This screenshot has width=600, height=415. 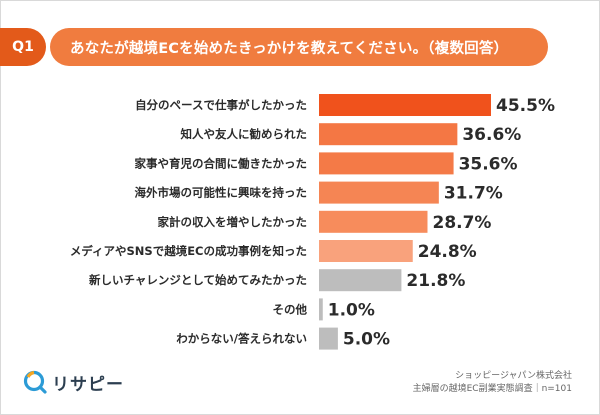 I want to click on value-label: 5.0%, so click(x=366, y=340).